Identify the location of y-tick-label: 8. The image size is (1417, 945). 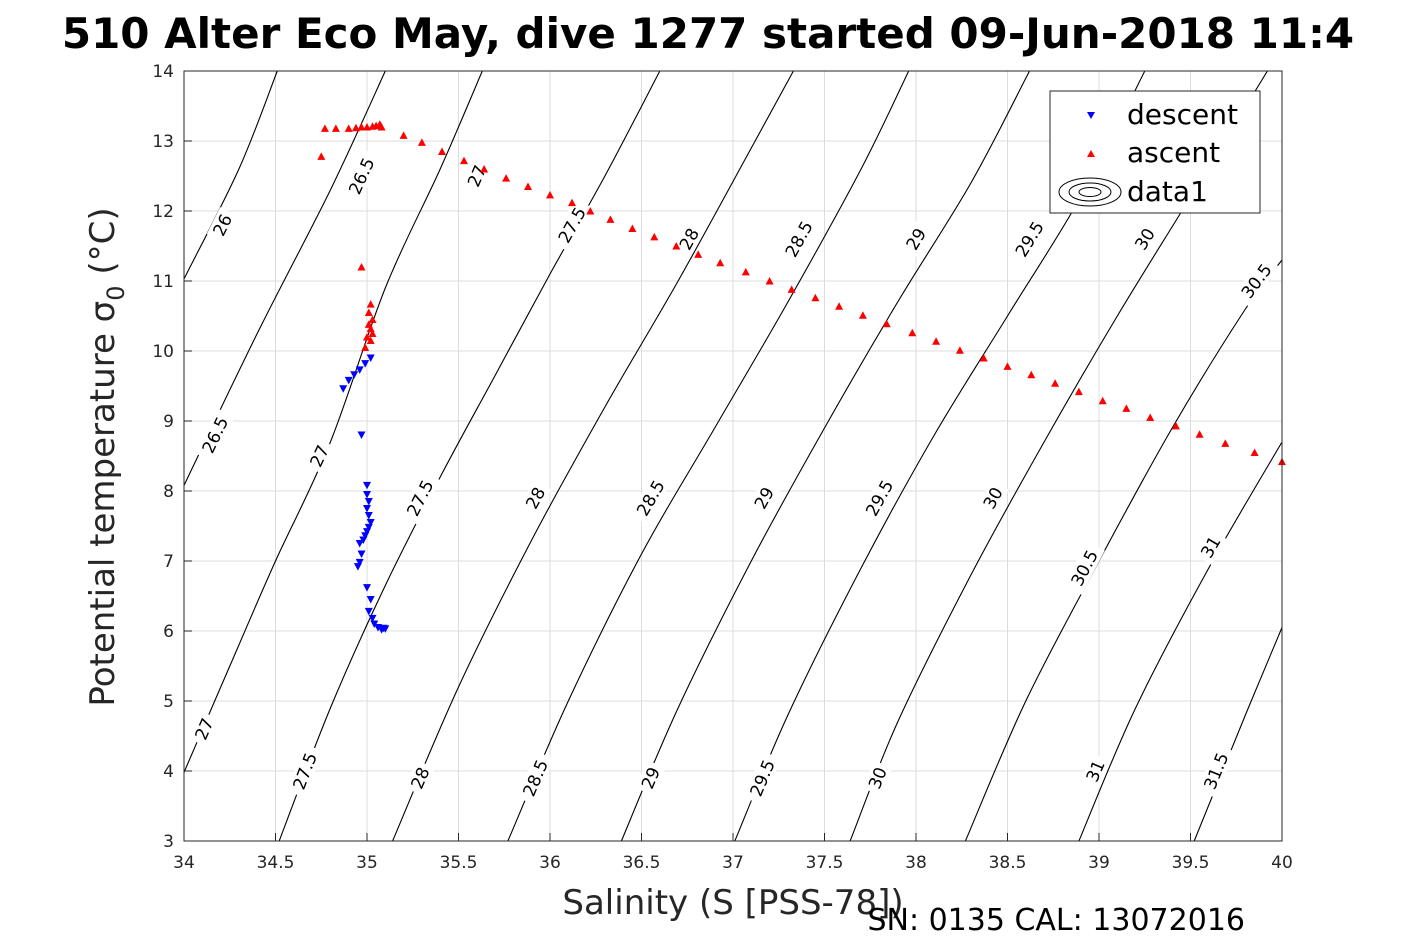
(168, 492).